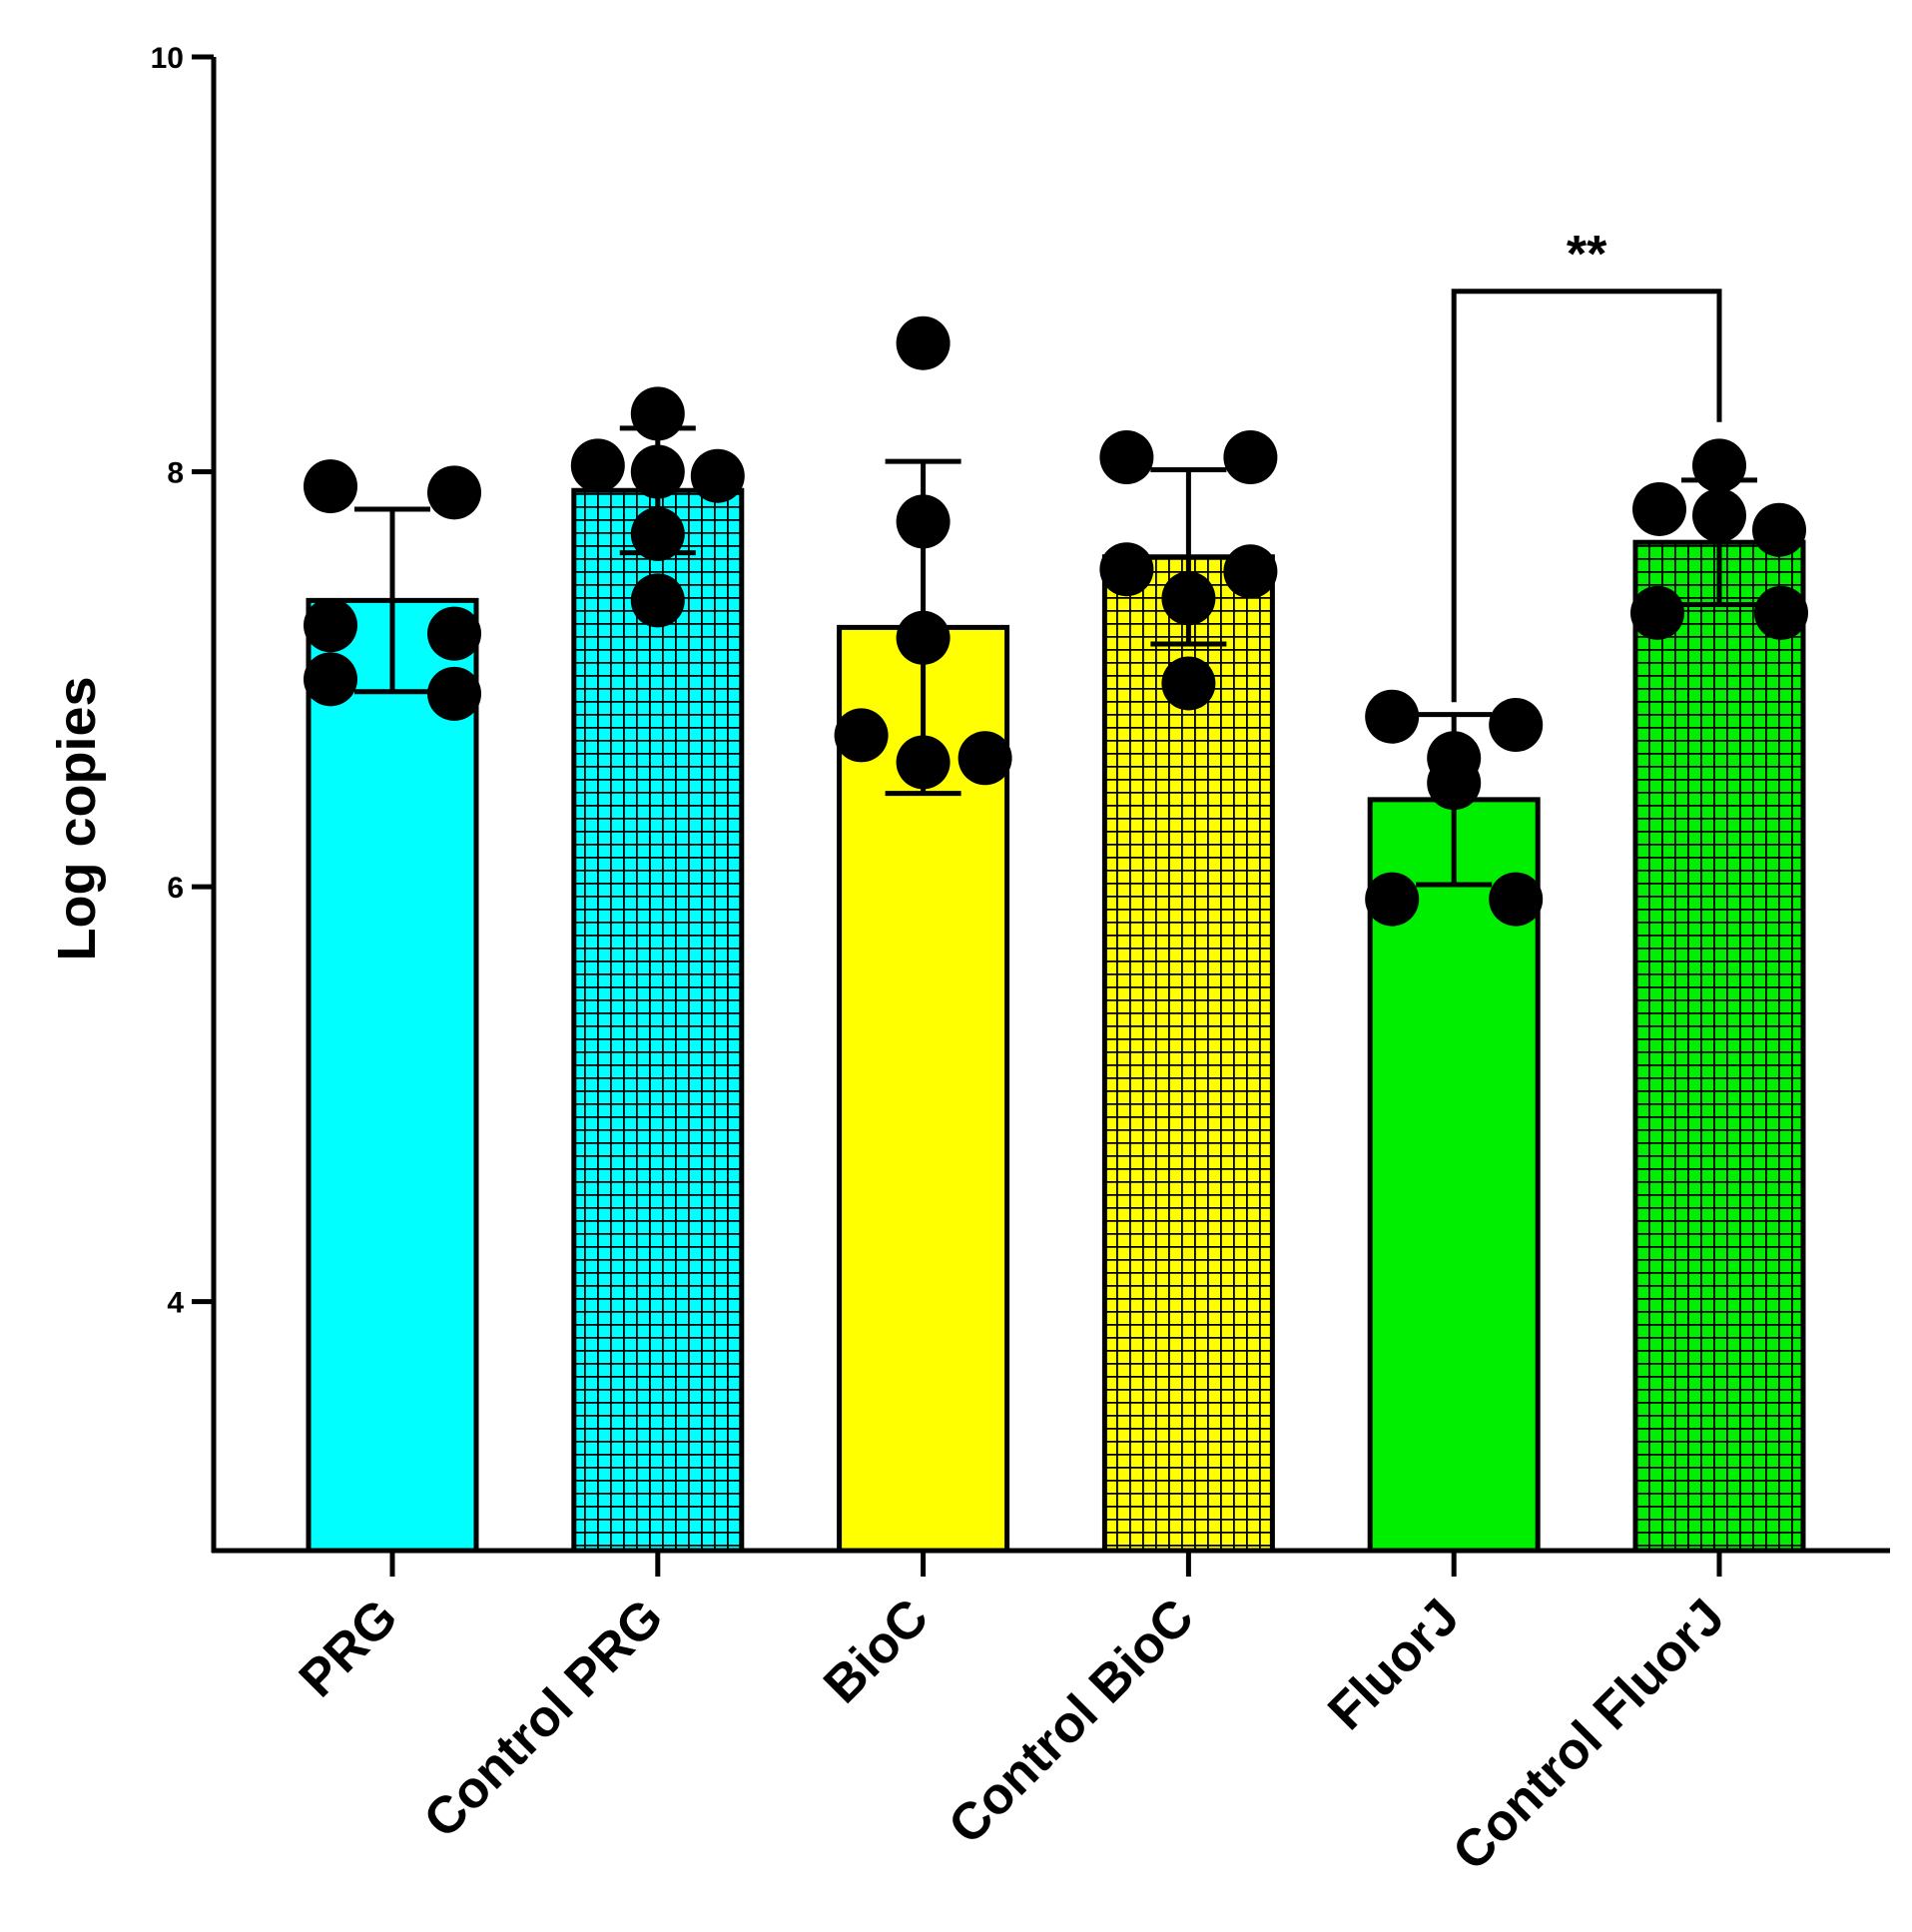 This screenshot has height=1932, width=1912. I want to click on x-tick-label: PRG, so click(349, 1648).